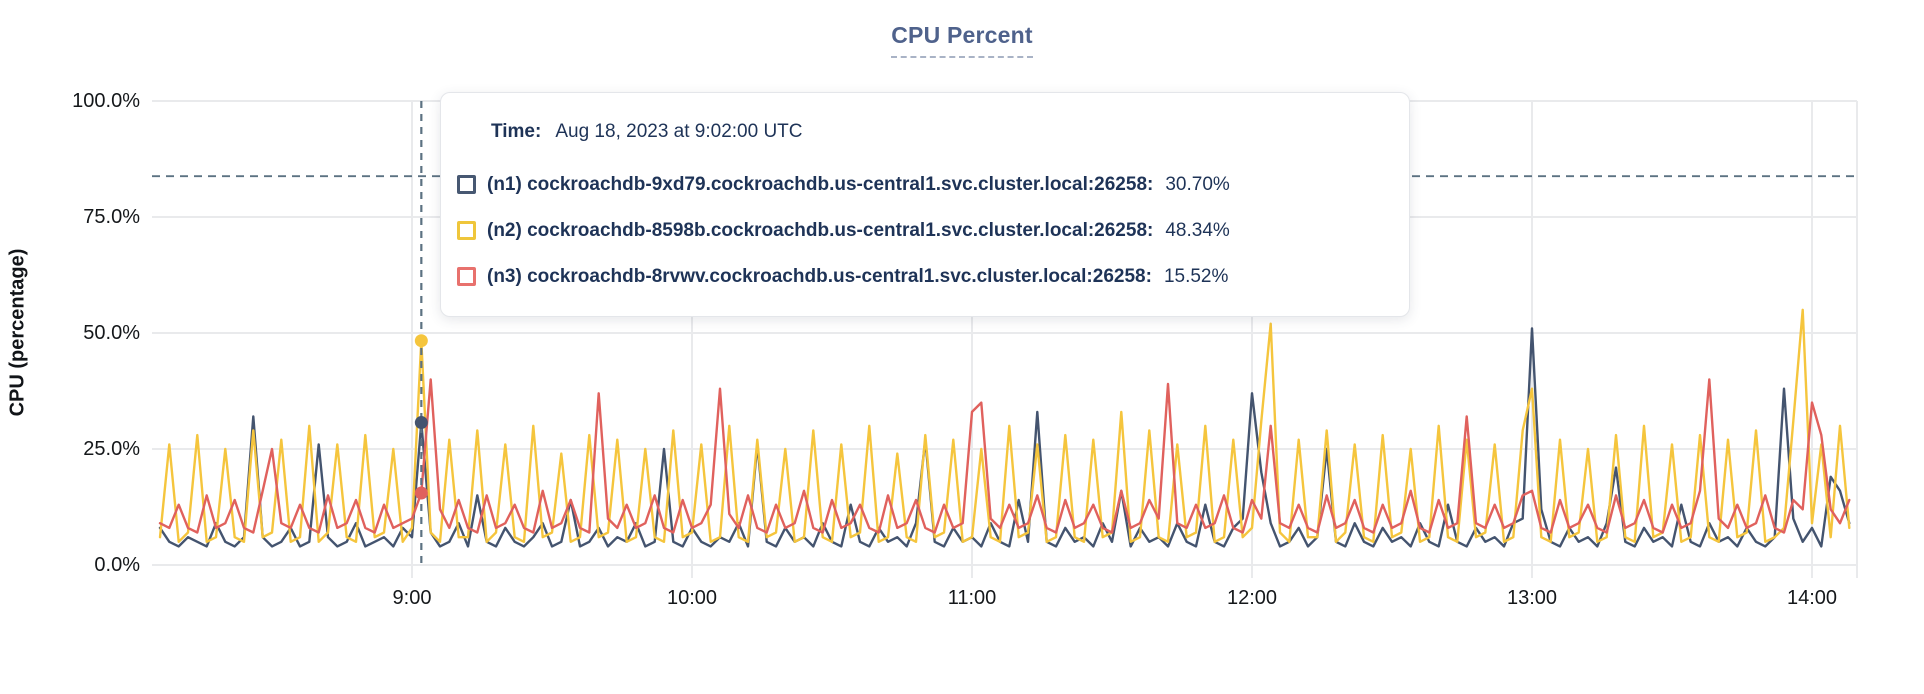 The height and width of the screenshot is (694, 1924). I want to click on y-axis-tick-label: 0.0%, so click(117, 565).